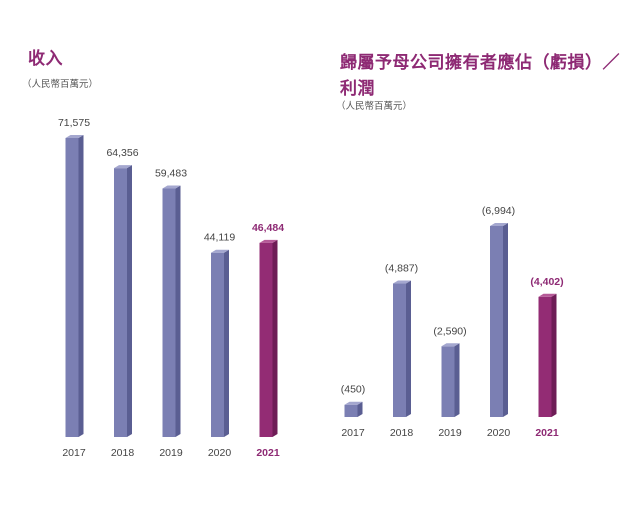 Image resolution: width=641 pixels, height=509 pixels. Describe the element at coordinates (123, 453) in the screenshot. I see `revenue-year-label-2018: 2018` at that location.